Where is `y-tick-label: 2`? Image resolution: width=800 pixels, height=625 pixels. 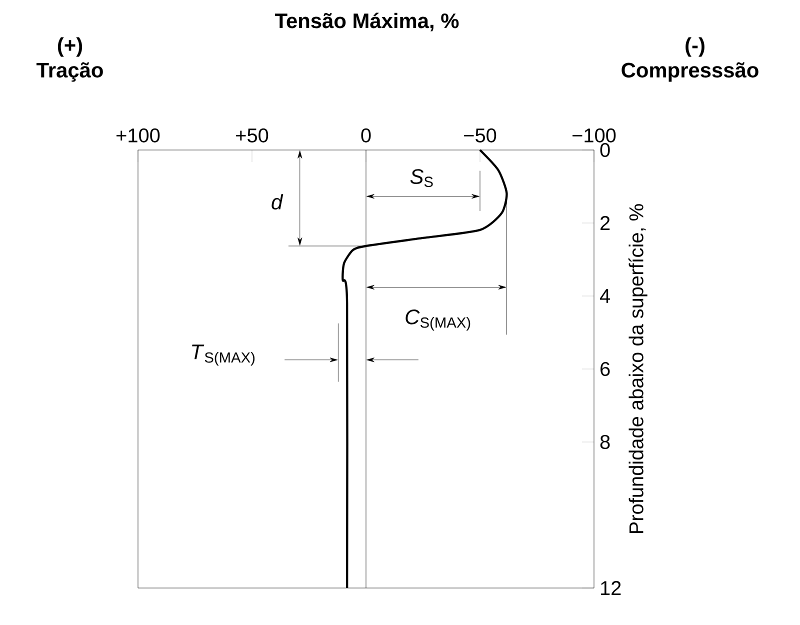
y-tick-label: 2 is located at coordinates (605, 223).